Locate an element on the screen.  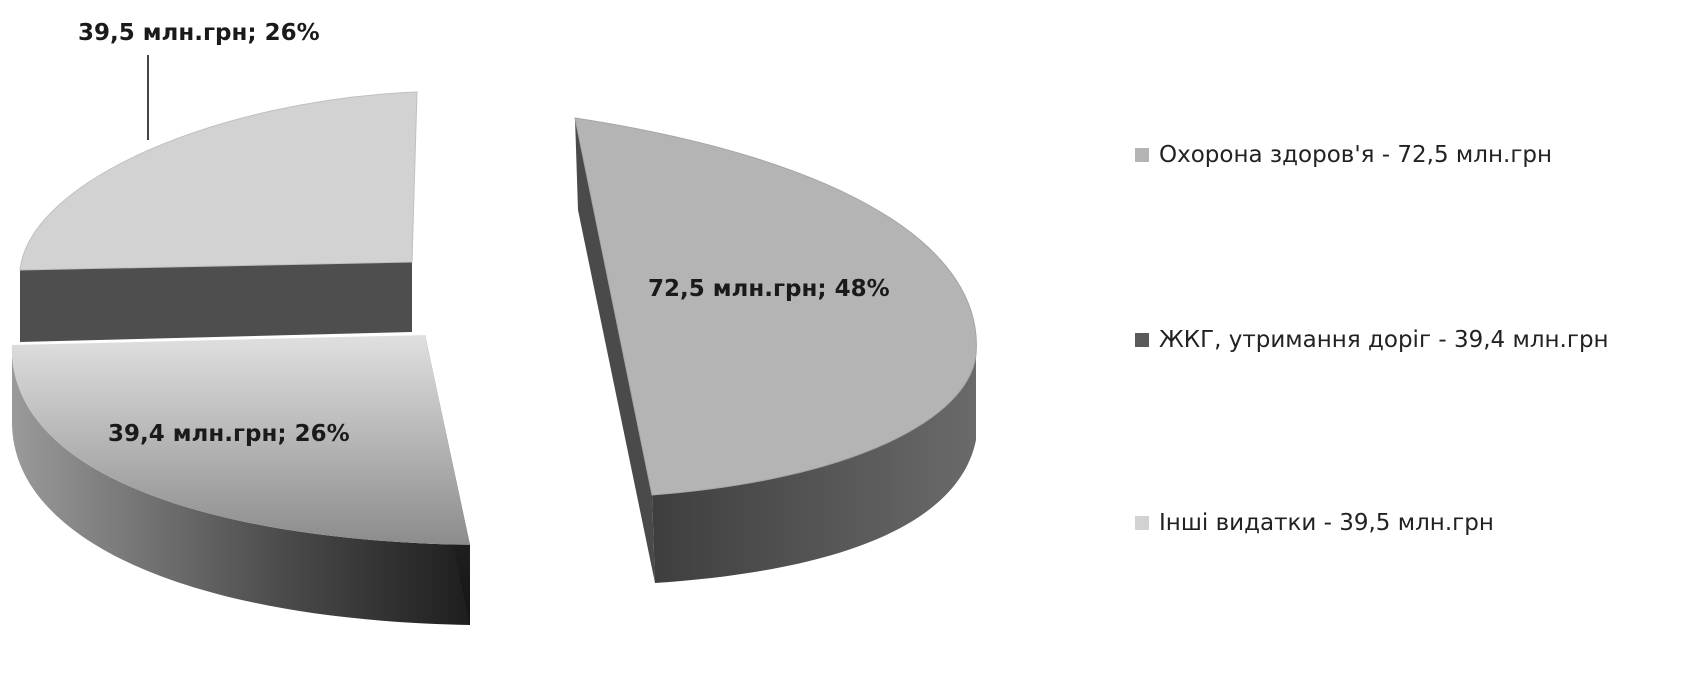
slice-other is located at coordinates (218, 216).